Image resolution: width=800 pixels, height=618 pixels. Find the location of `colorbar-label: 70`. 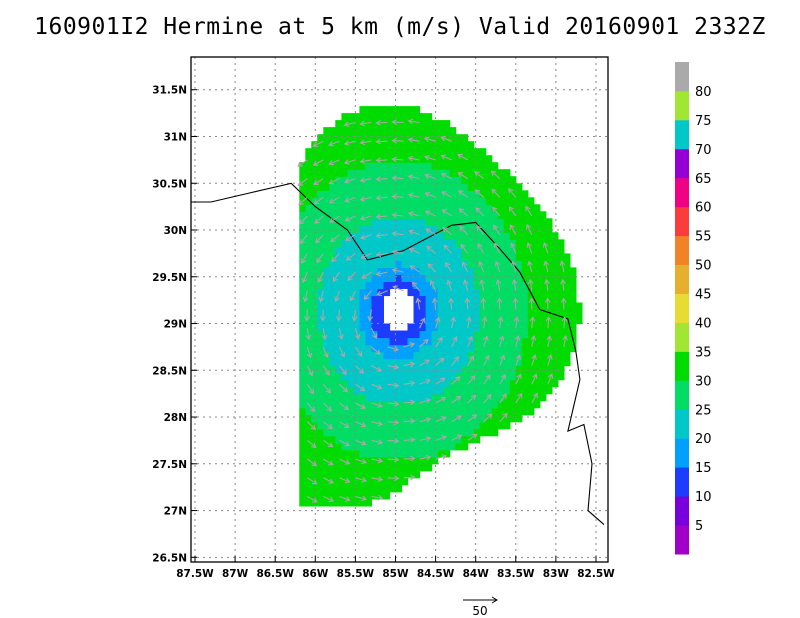

colorbar-label: 70 is located at coordinates (703, 150).